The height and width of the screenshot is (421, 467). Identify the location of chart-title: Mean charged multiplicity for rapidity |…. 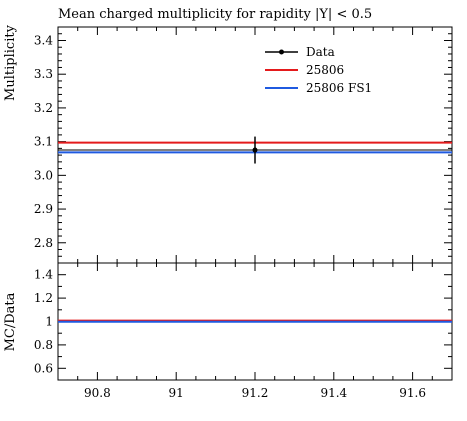
(215, 14).